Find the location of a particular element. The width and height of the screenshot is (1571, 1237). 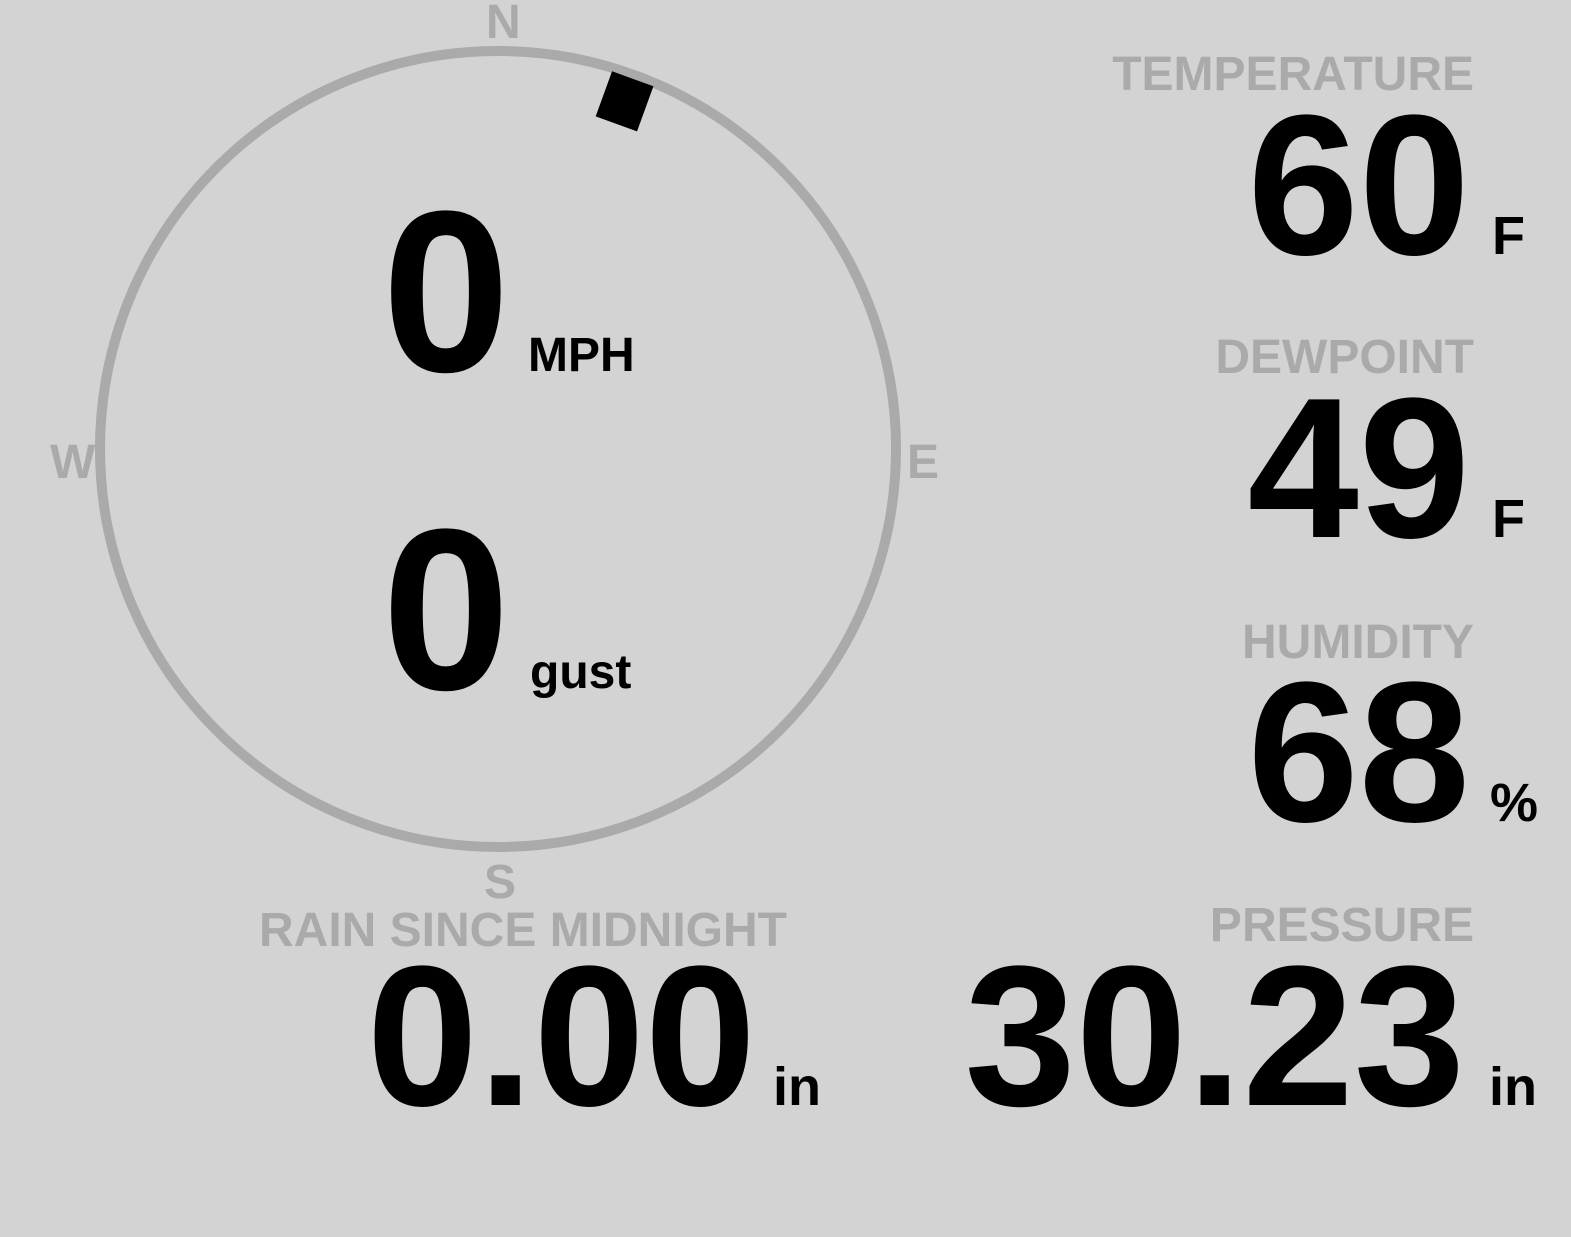

pressure-label: PRESSURE is located at coordinates (1341, 925).